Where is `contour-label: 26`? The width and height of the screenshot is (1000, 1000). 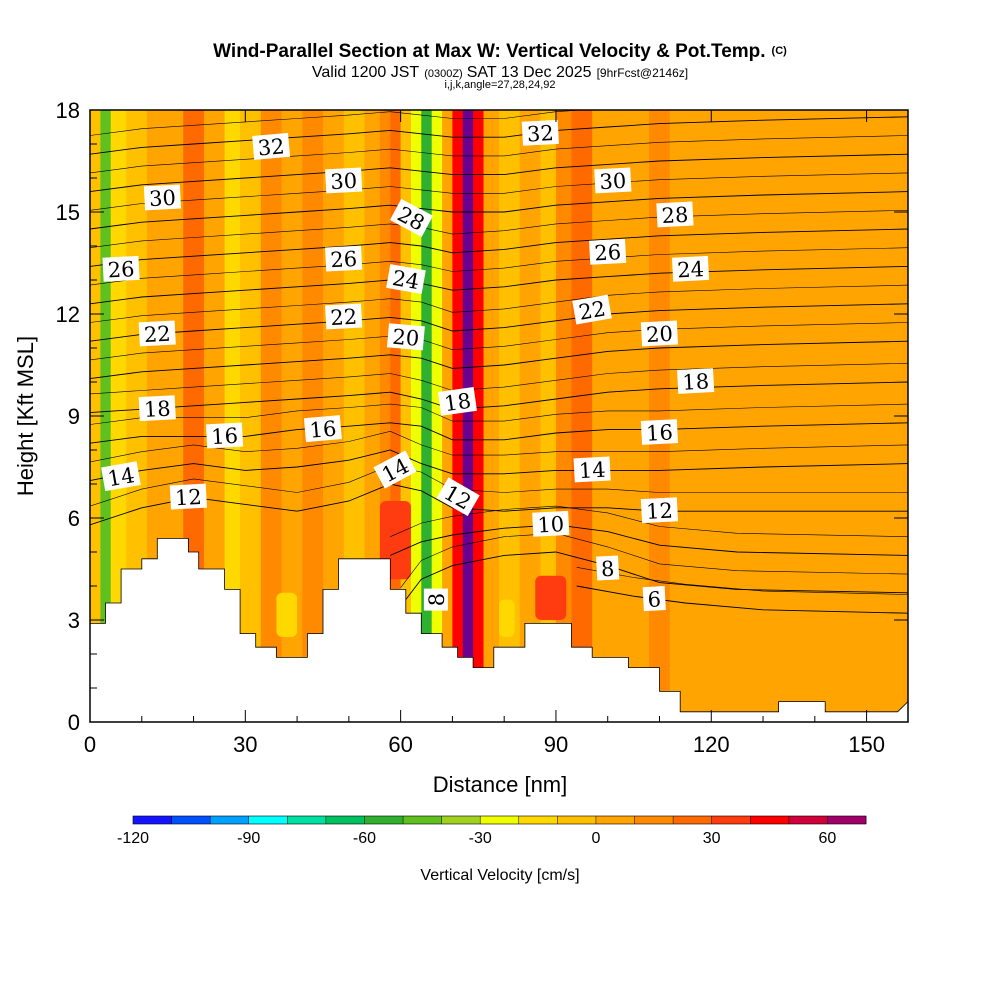 contour-label: 26 is located at coordinates (121, 268).